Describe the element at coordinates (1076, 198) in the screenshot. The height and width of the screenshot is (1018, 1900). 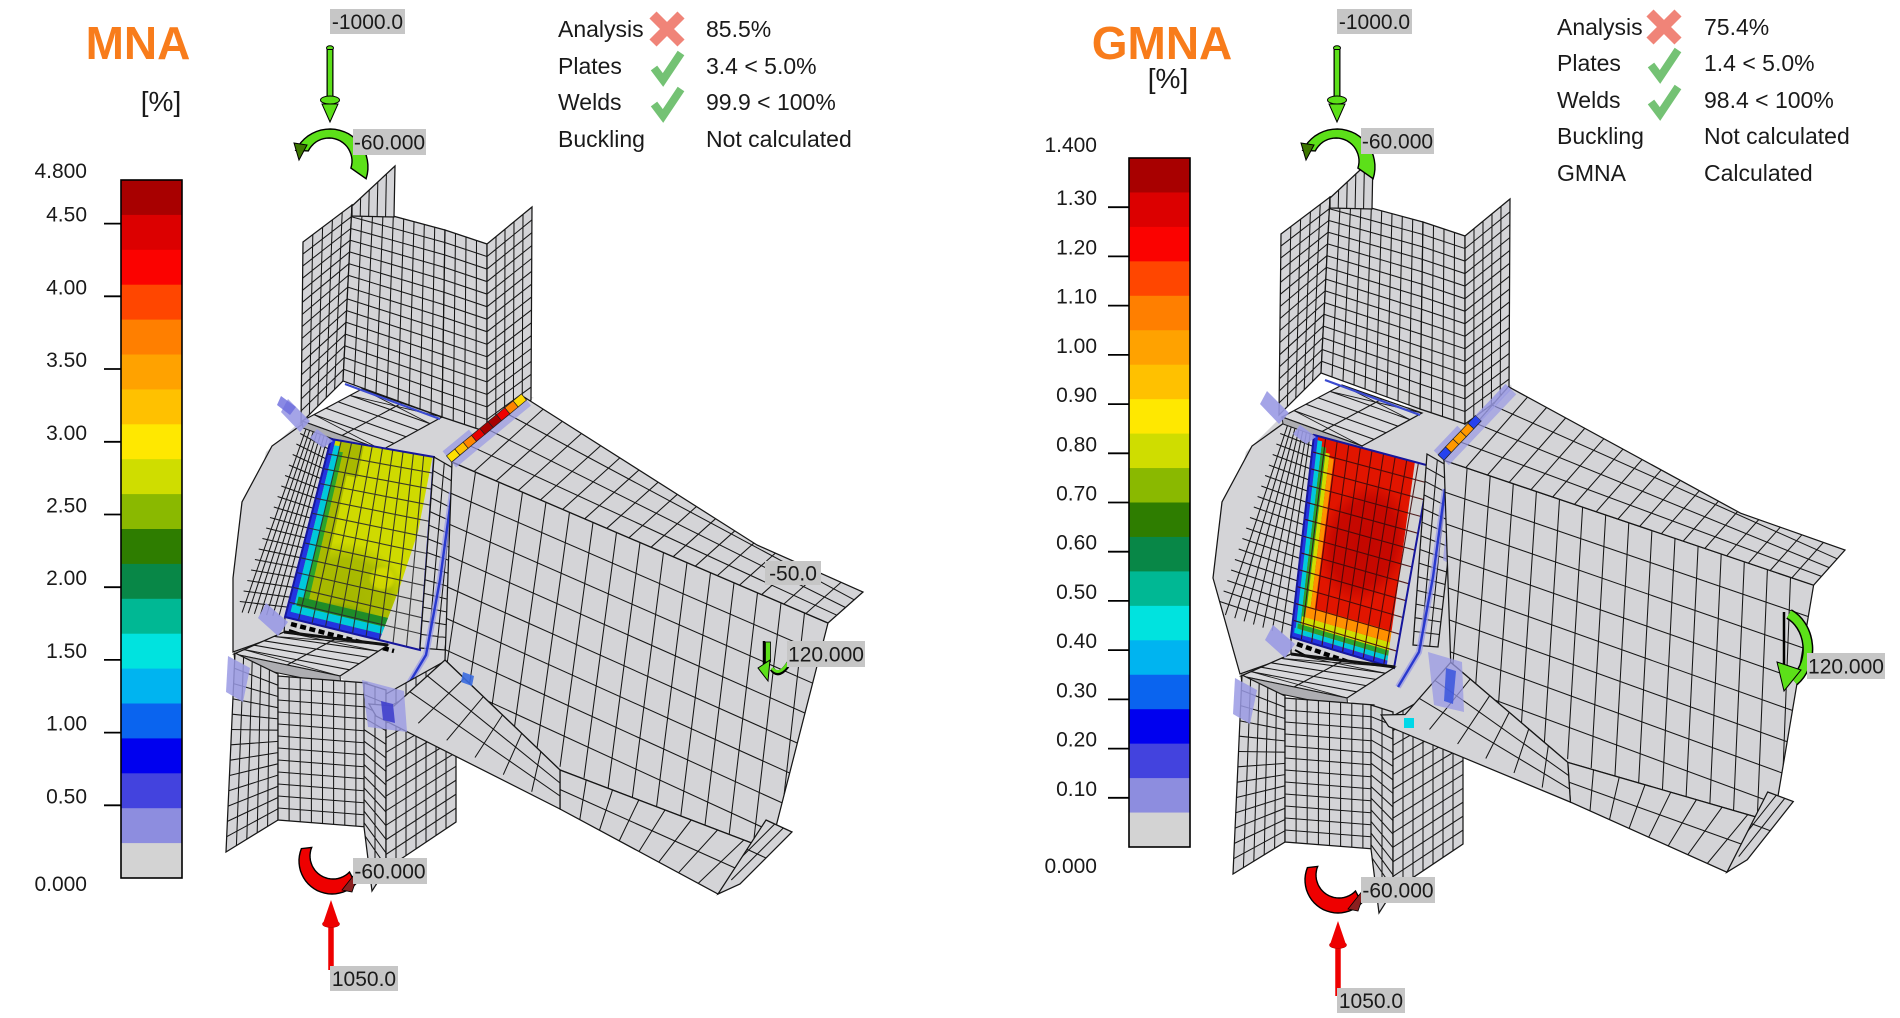
I see `svg-text: 1.30` at that location.